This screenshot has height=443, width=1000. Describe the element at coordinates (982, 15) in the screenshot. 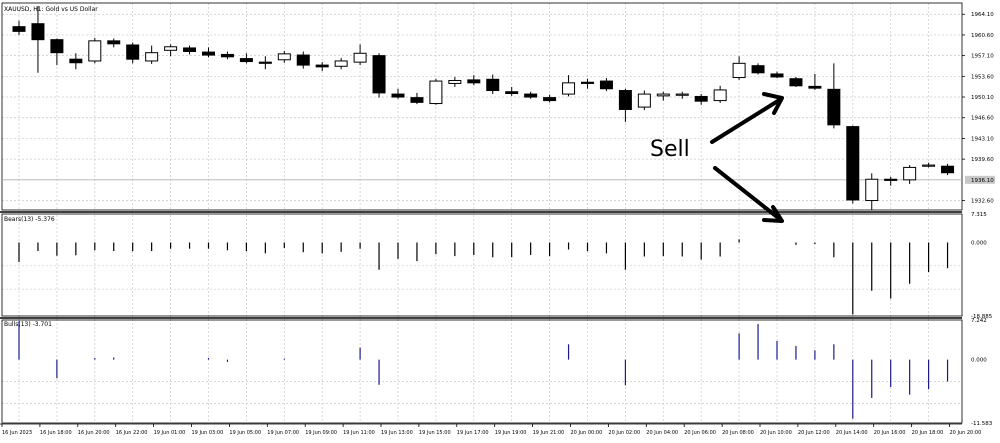

I see `price-axis-label: 1964.10` at that location.